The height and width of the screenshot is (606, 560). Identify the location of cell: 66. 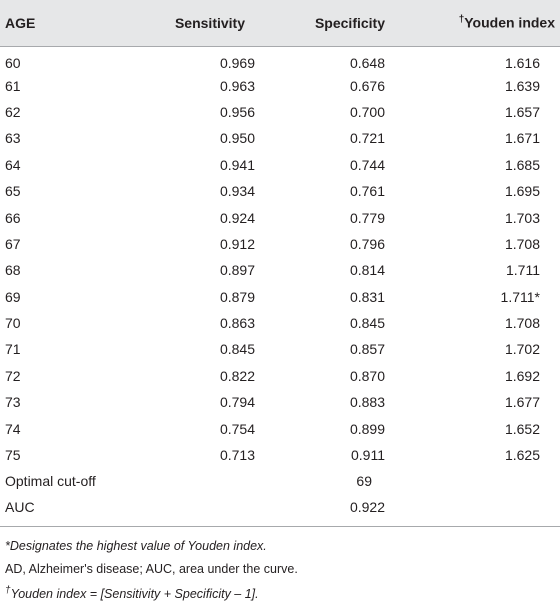
(13, 217).